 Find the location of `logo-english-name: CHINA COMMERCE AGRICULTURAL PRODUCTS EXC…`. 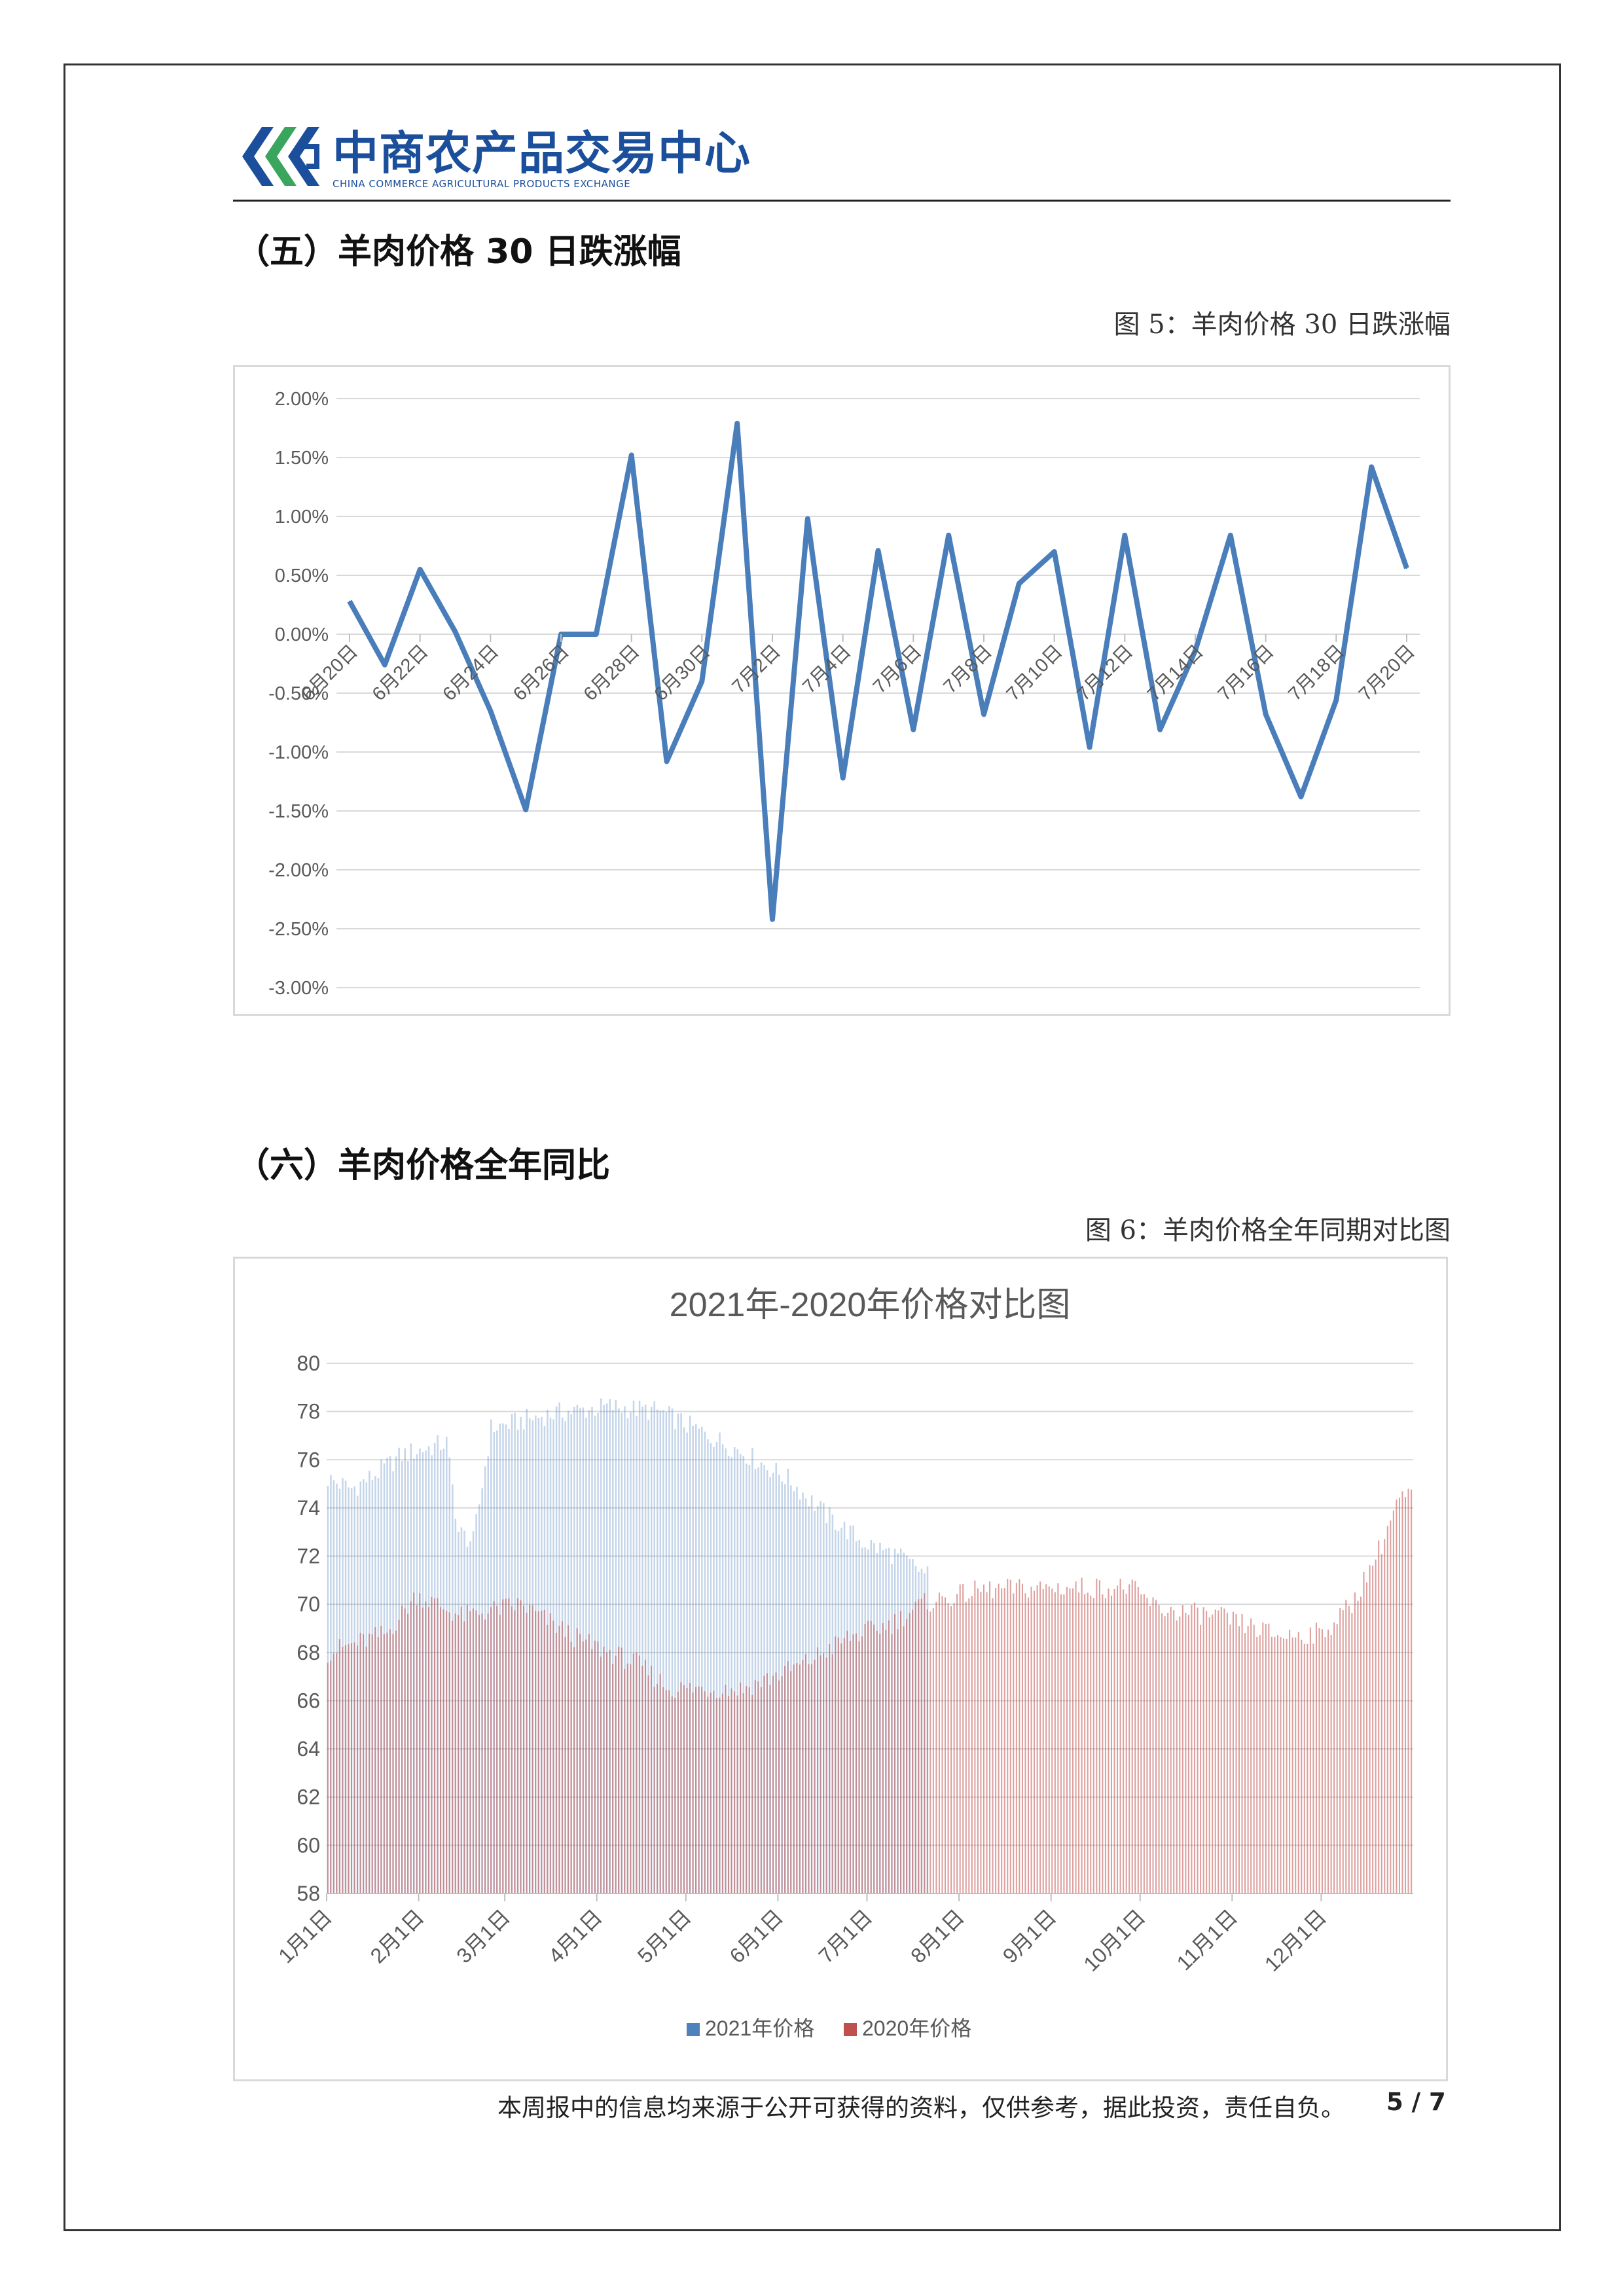

logo-english-name: CHINA COMMERCE AGRICULTURAL PRODUCTS EXC… is located at coordinates (482, 184).